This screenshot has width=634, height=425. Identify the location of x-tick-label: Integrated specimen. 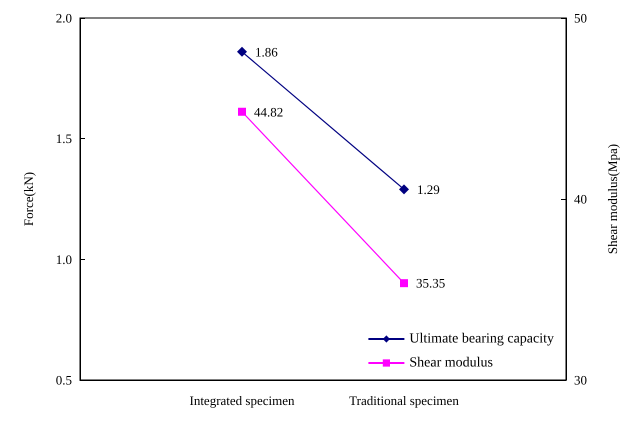
(242, 400).